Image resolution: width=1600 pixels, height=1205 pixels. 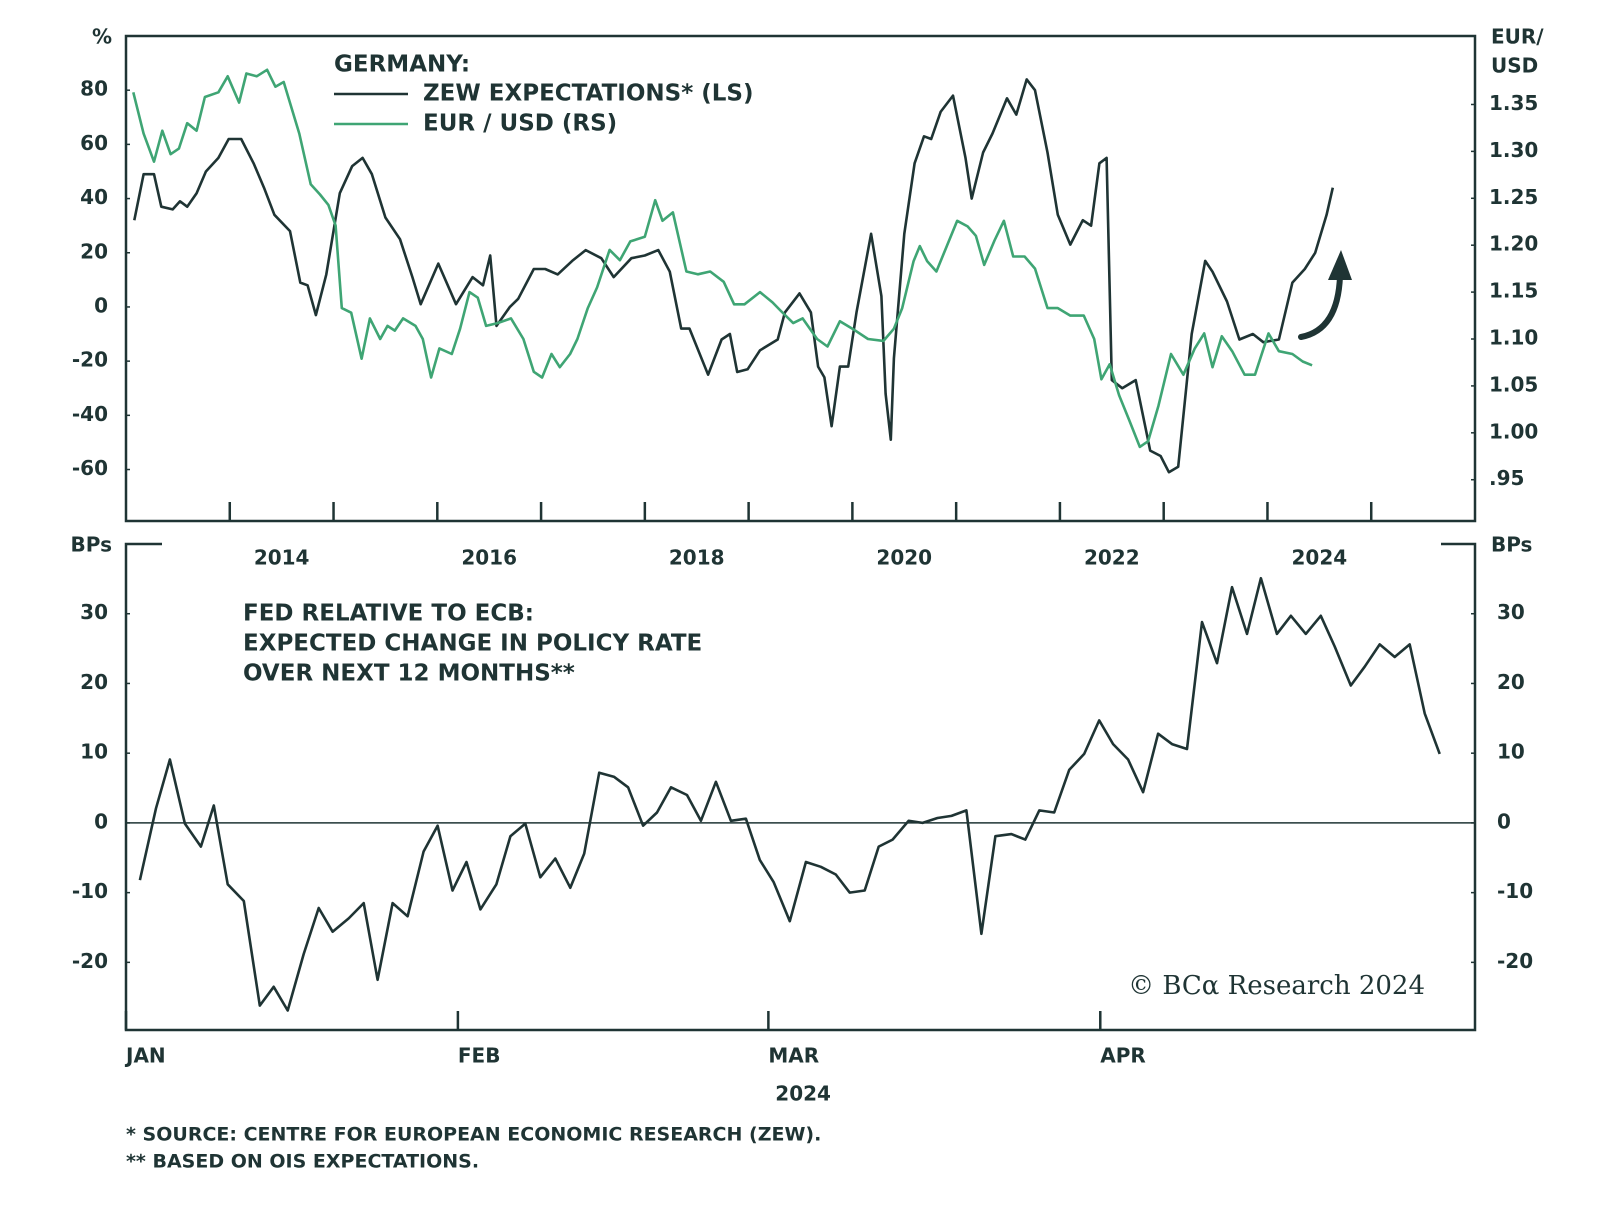 What do you see at coordinates (1511, 545) in the screenshot?
I see `y-axis-label-right: BPs` at bounding box center [1511, 545].